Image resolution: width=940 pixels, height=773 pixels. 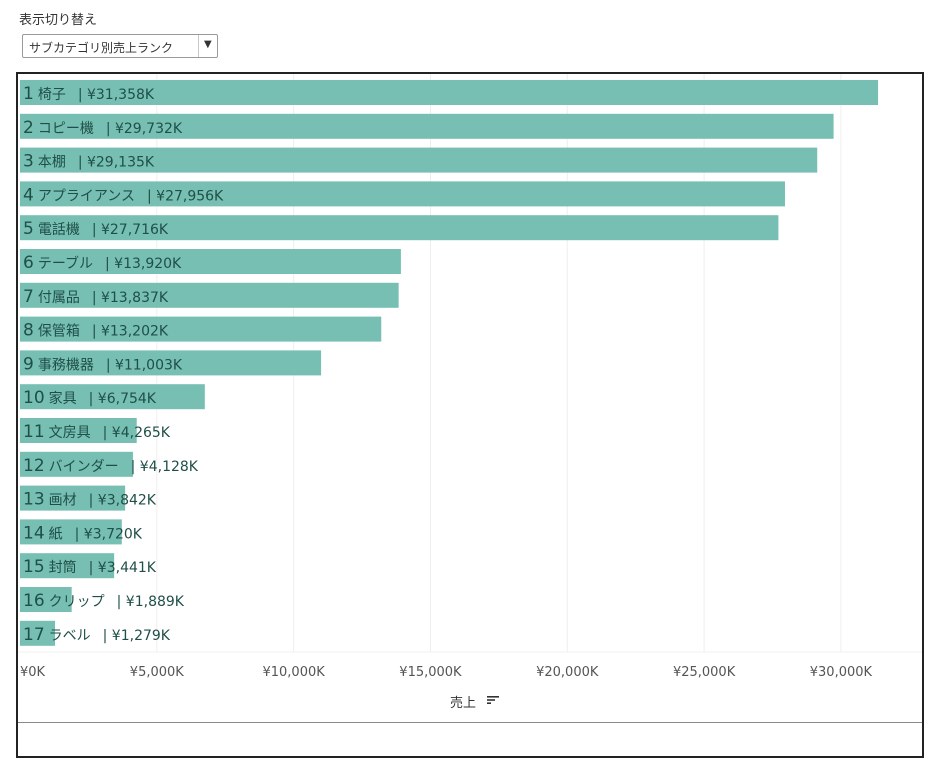 I want to click on bar-rank: 6, so click(x=28, y=263).